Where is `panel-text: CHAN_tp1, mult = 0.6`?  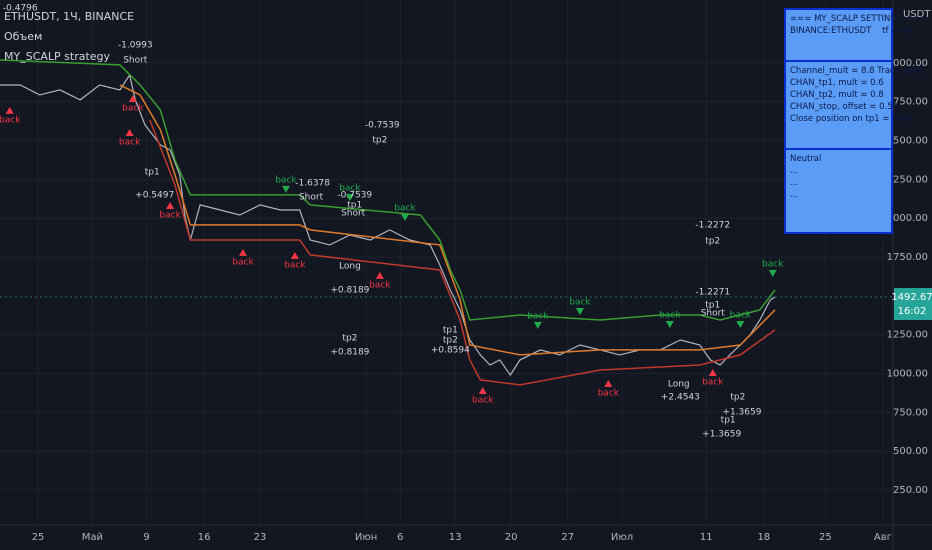 panel-text: CHAN_tp1, mult = 0.6 is located at coordinates (837, 83).